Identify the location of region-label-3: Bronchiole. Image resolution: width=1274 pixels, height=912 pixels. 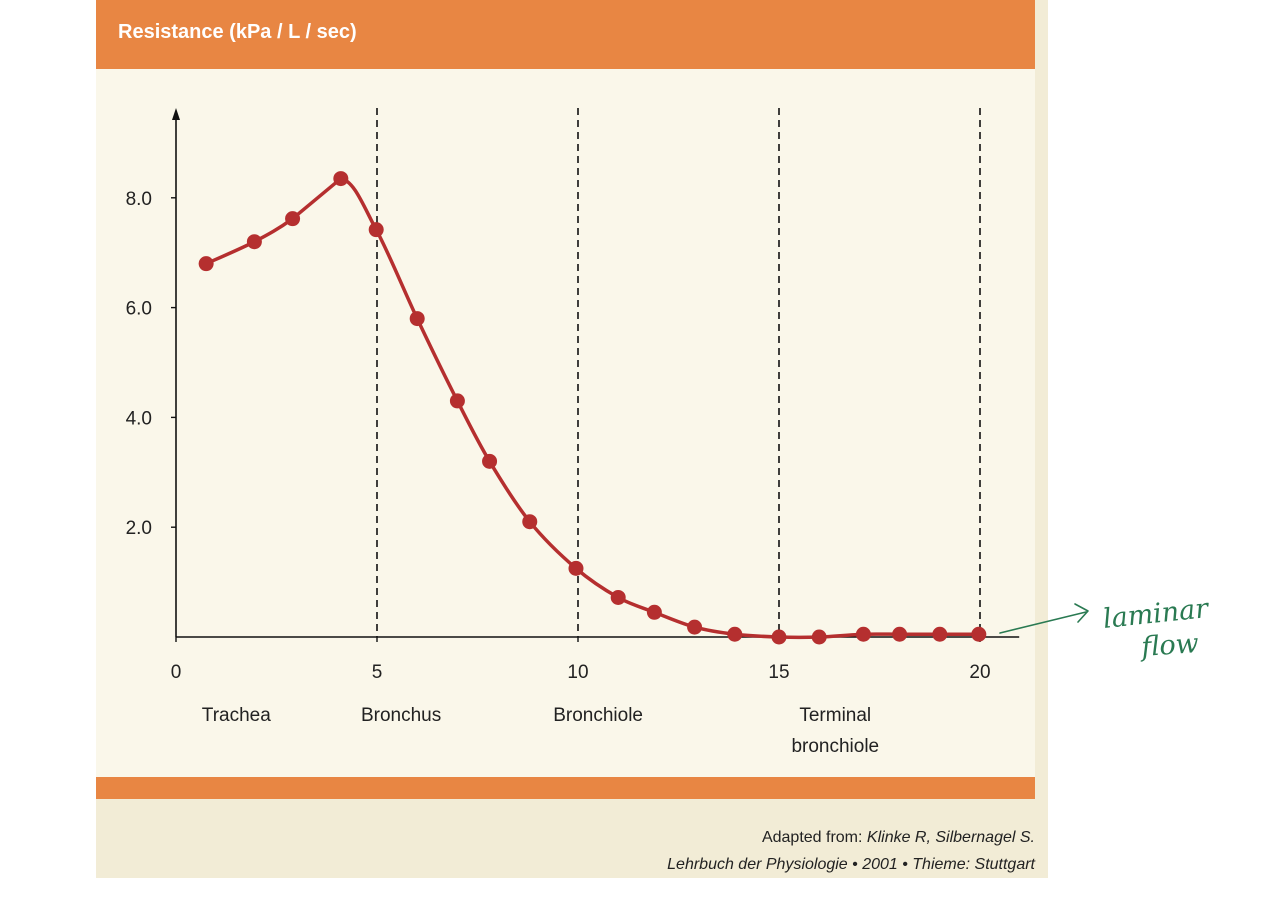
(598, 715).